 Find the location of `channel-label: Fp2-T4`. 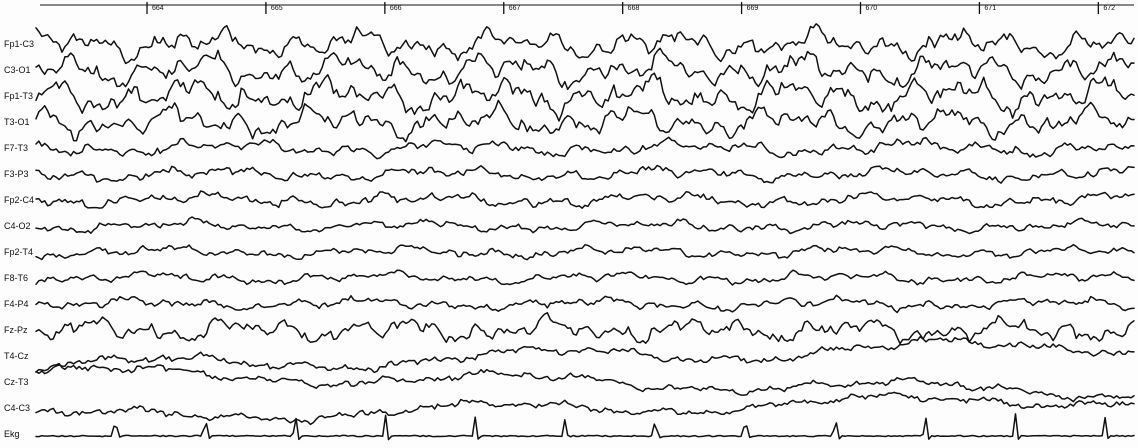

channel-label: Fp2-T4 is located at coordinates (18, 252).